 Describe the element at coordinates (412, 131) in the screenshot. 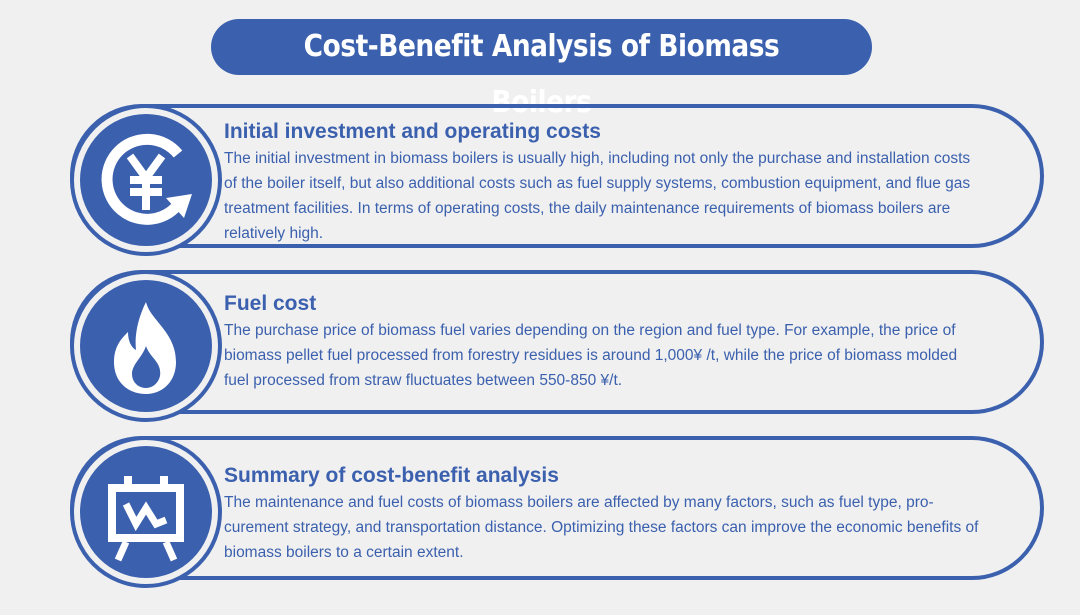

I see `section-heading: Initial investment and operating costs` at that location.